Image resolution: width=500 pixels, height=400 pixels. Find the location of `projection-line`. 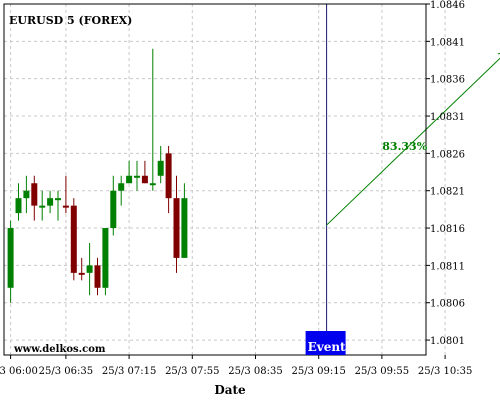

projection-line is located at coordinates (413, 141).